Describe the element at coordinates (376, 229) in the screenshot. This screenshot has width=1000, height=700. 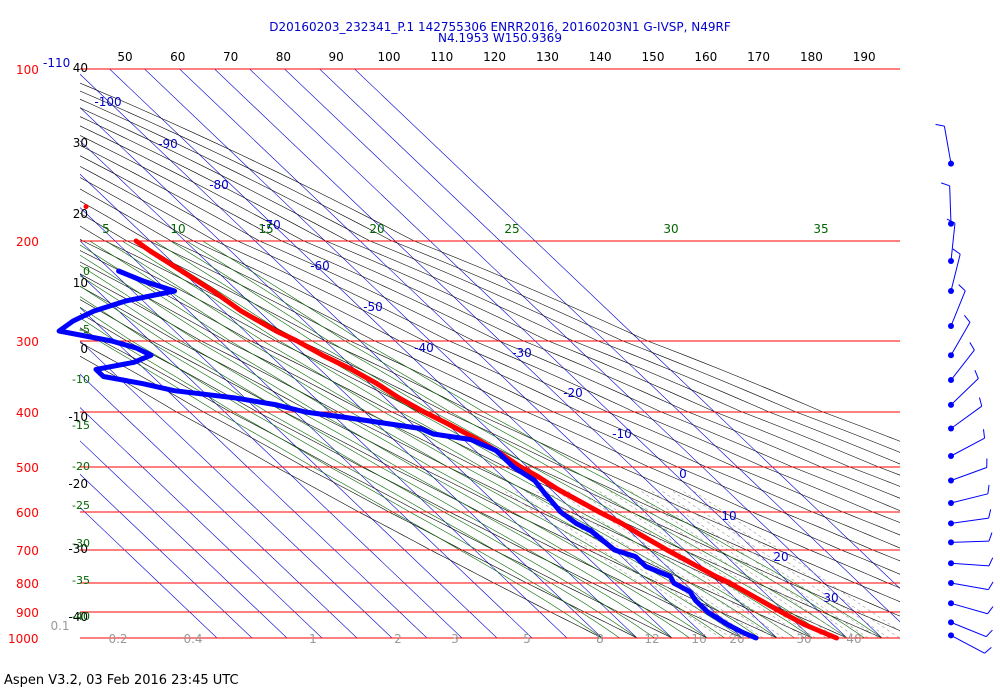
I see `moist-adiabat-label: 20` at that location.